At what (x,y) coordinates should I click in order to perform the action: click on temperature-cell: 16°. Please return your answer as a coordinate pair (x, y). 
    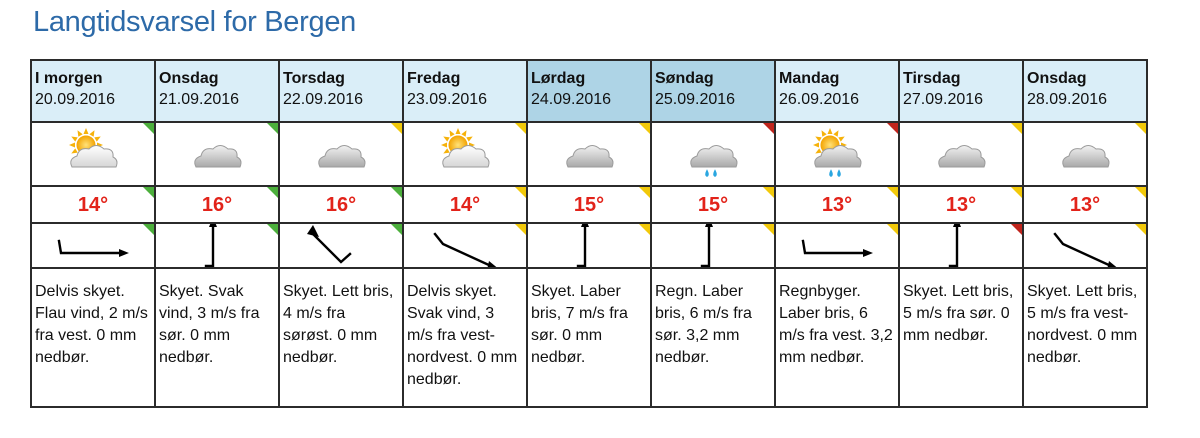
    Looking at the image, I should click on (341, 204).